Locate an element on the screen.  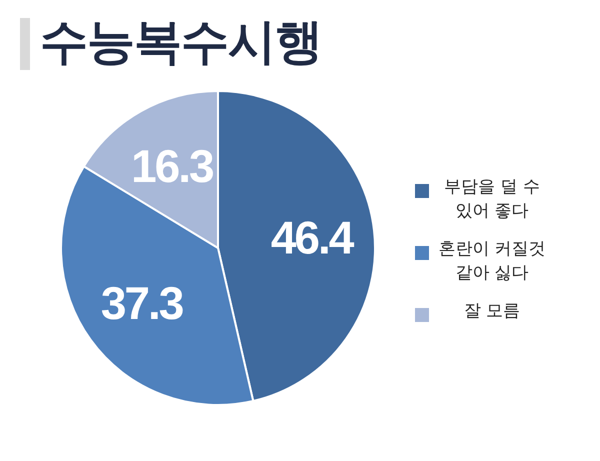
legend-label: 잘 모름 is located at coordinates (492, 311).